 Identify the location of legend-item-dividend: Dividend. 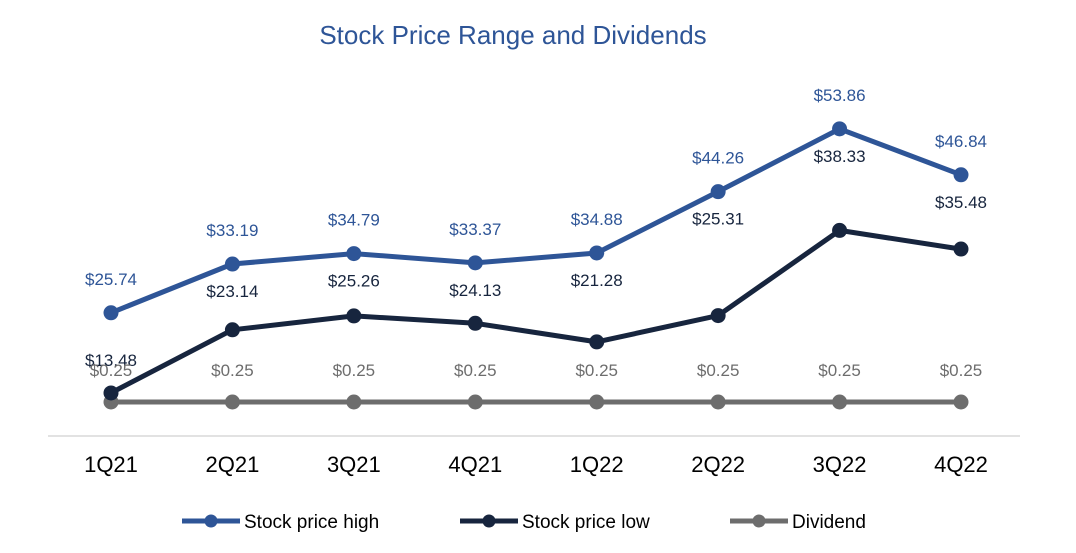
(798, 522).